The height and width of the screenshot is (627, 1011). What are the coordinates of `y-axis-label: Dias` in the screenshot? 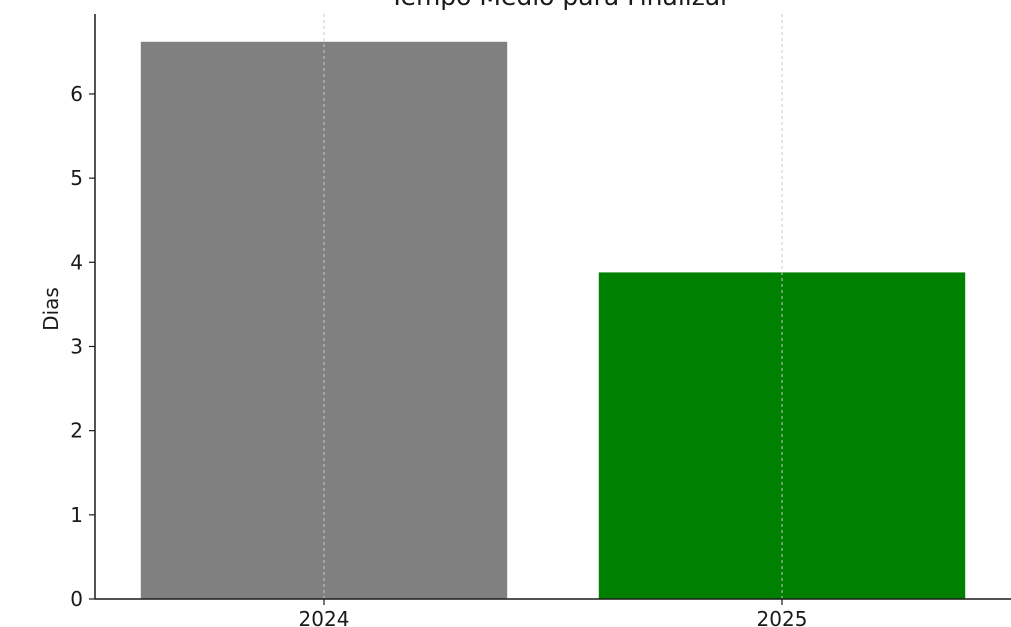 It's located at (51, 309).